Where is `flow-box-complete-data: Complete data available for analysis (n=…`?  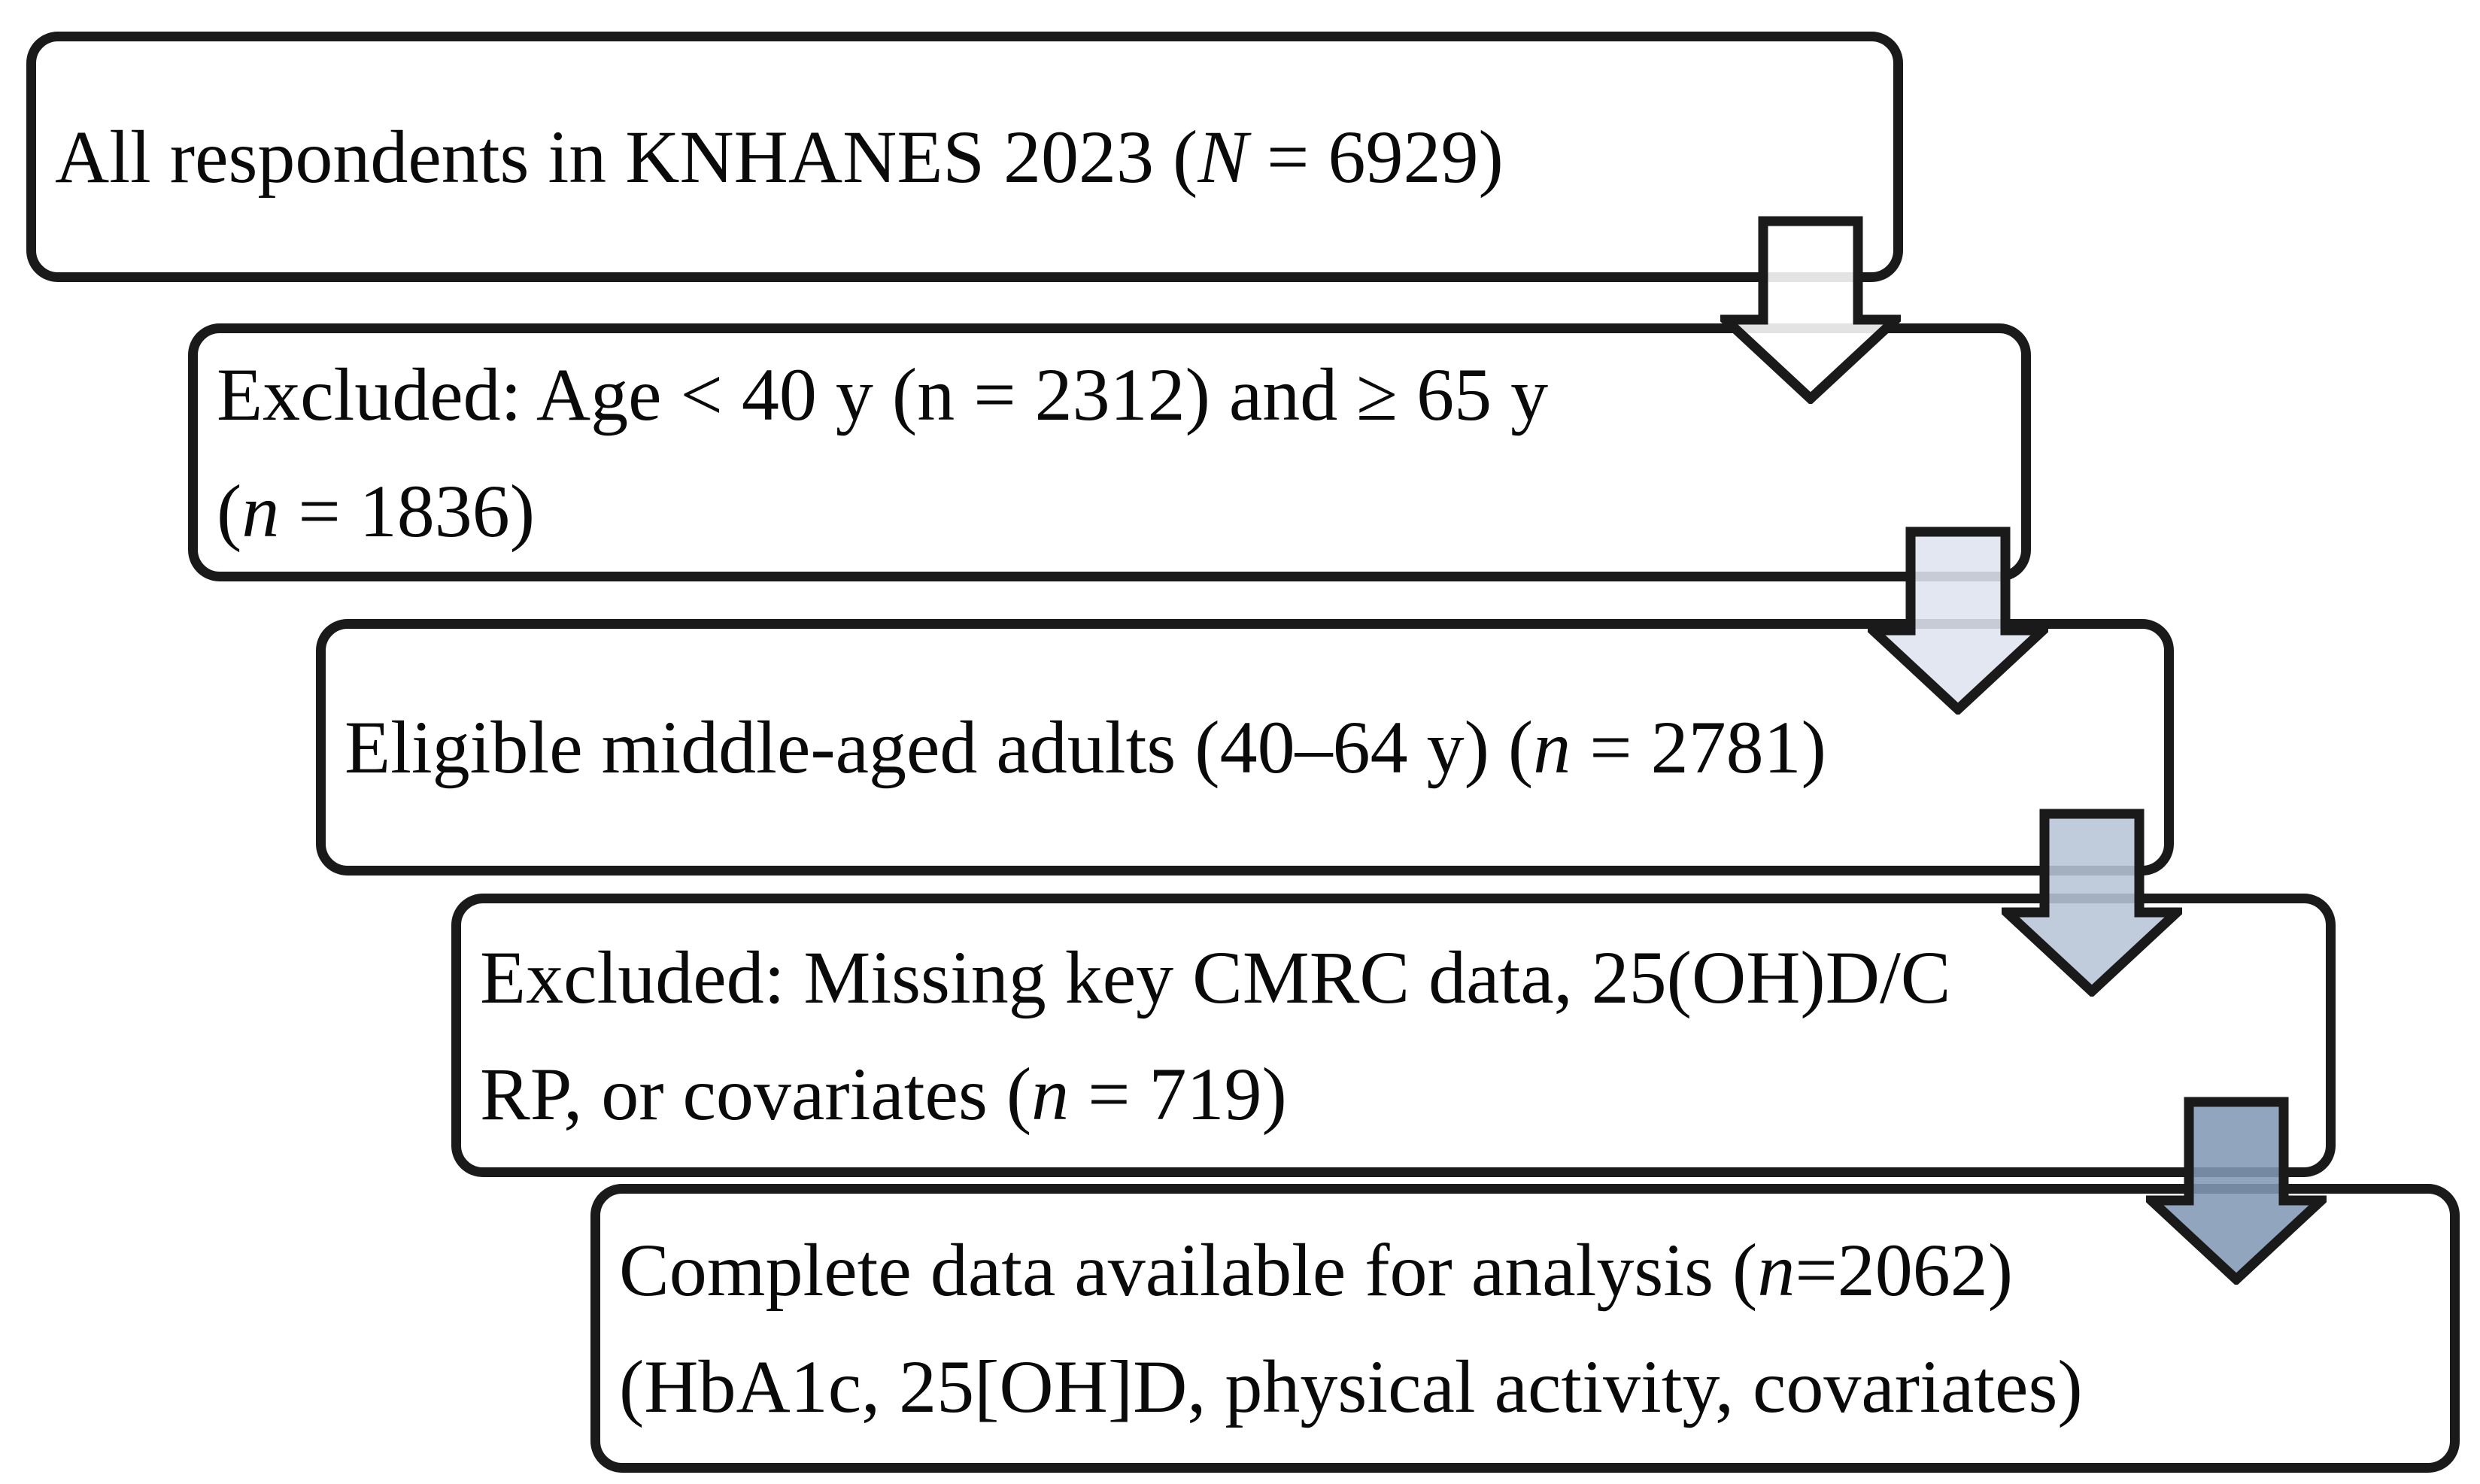 flow-box-complete-data: Complete data available for analysis (n=… is located at coordinates (1525, 1328).